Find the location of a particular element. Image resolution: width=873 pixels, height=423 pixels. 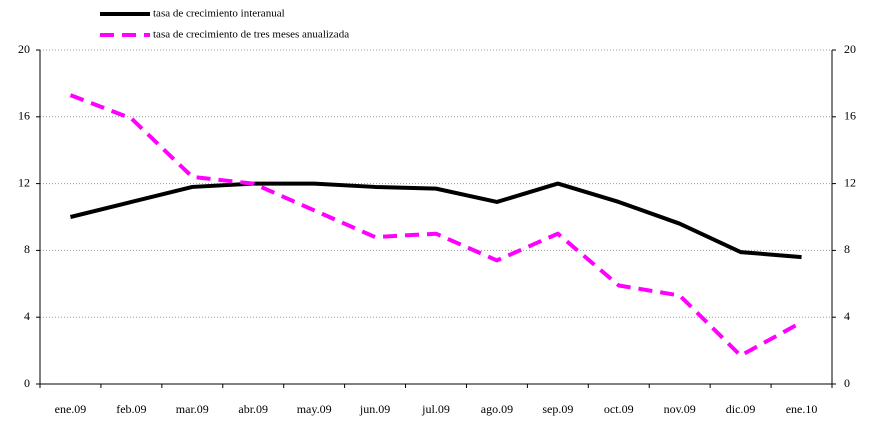

legend-text: tasa de crecimiento interanual is located at coordinates (219, 14).